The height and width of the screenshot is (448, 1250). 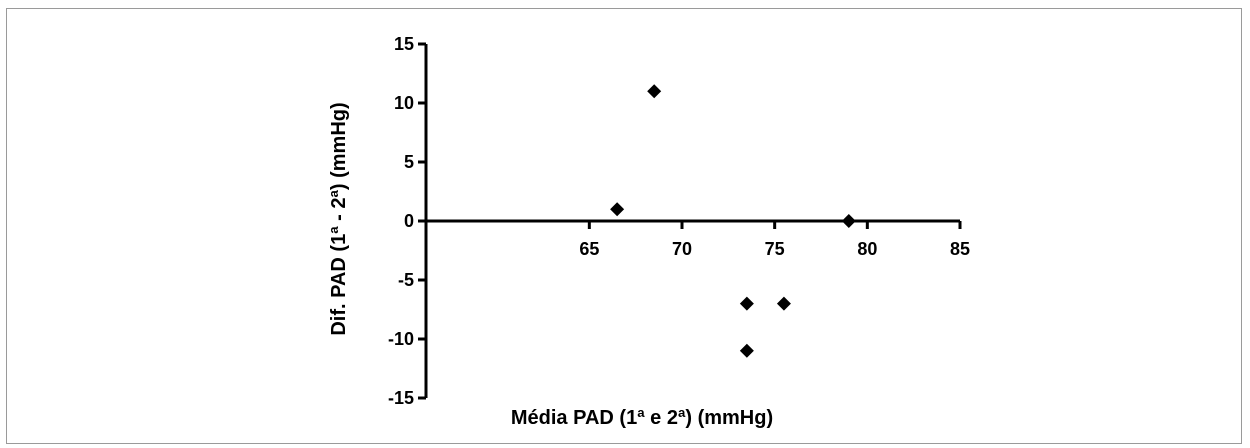 What do you see at coordinates (406, 280) in the screenshot?
I see `y-tick-label: -5` at bounding box center [406, 280].